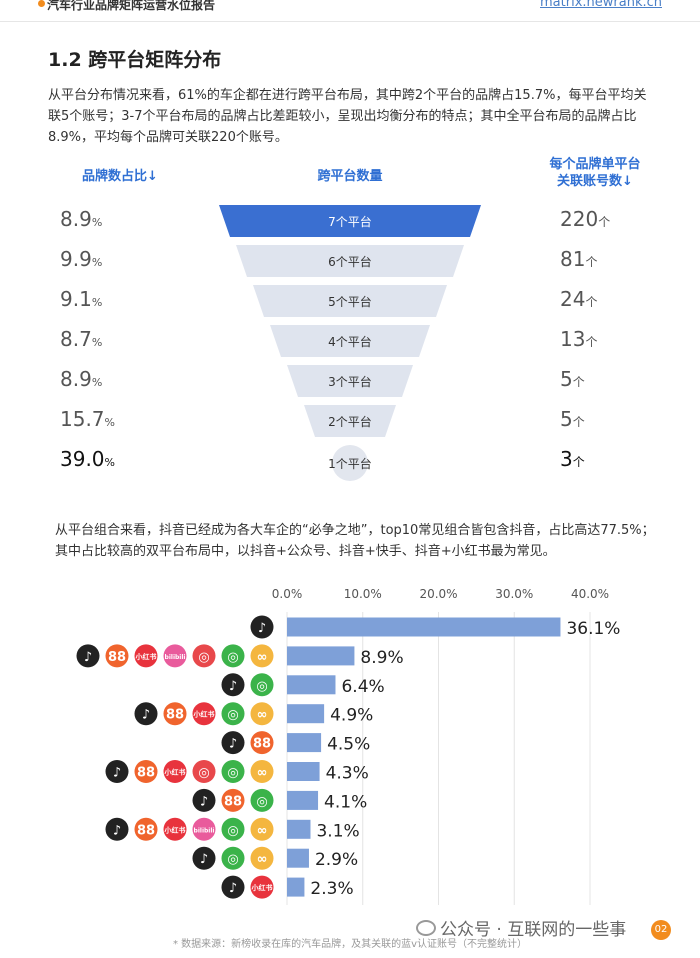 This screenshot has height=958, width=700. Describe the element at coordinates (533, 930) in the screenshot. I see `watermark: 公众号 · 互联网的一些事` at that location.